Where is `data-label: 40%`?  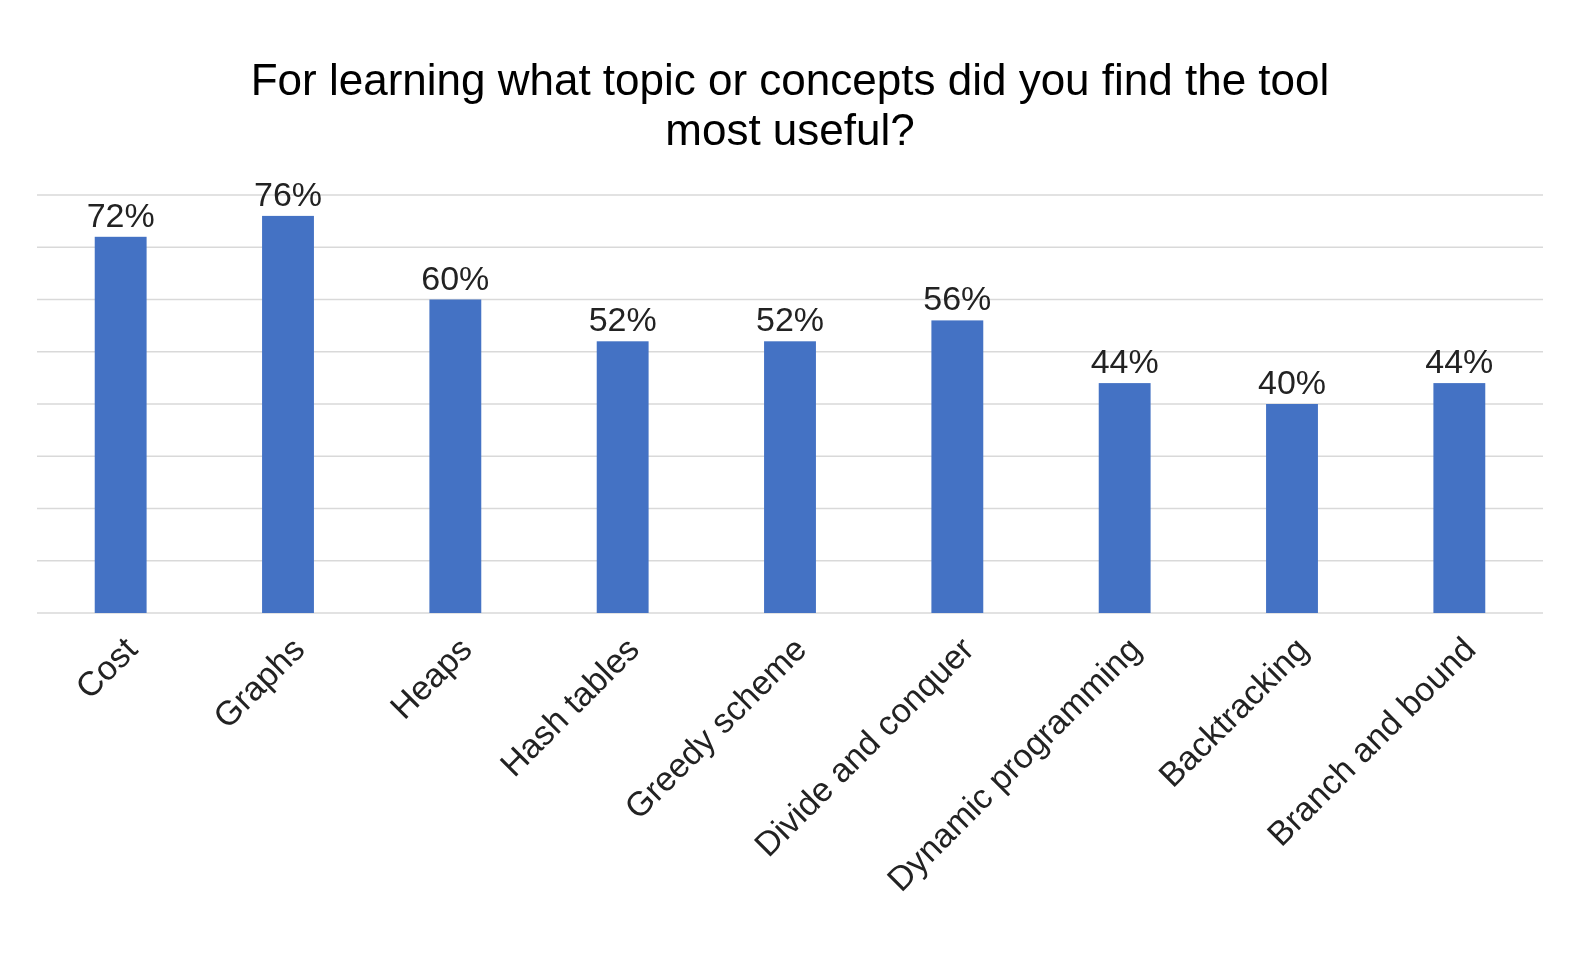
data-label: 40% is located at coordinates (1292, 382).